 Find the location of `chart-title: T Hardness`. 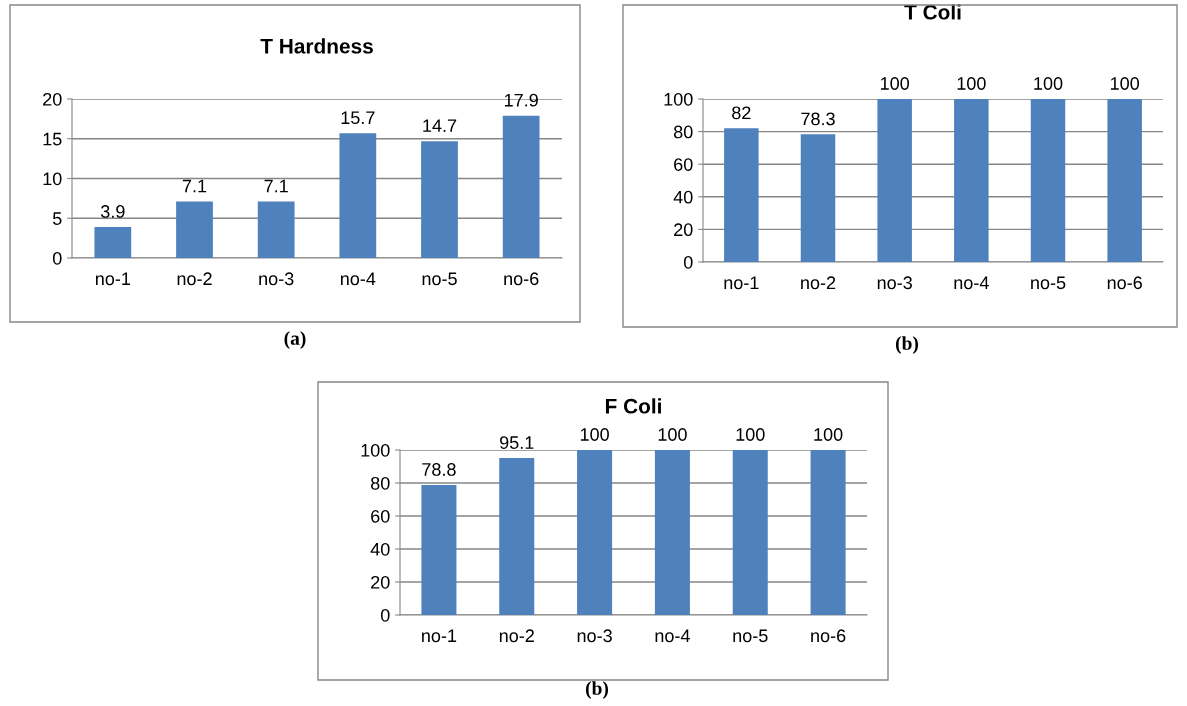

chart-title: T Hardness is located at coordinates (316, 46).